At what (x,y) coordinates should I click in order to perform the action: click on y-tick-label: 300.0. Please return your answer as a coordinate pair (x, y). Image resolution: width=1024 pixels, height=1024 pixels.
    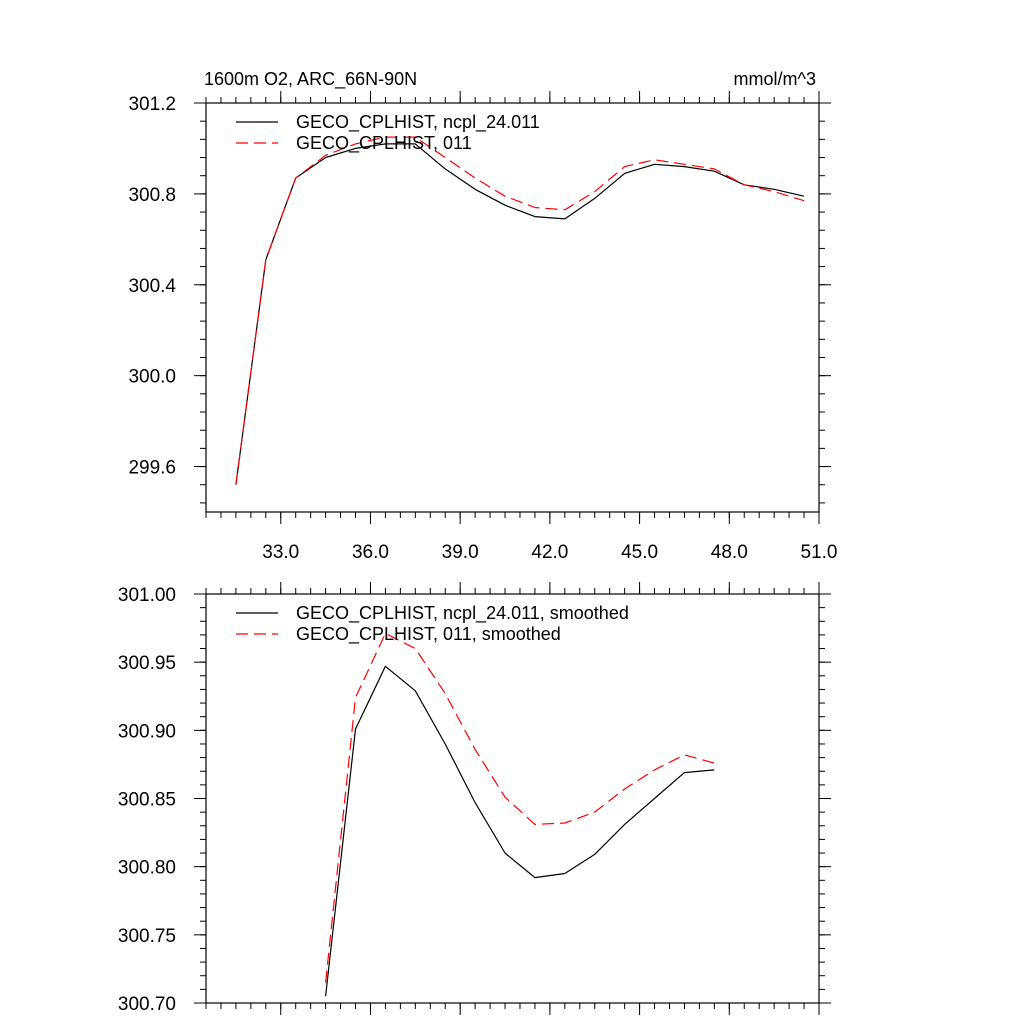
    Looking at the image, I should click on (152, 377).